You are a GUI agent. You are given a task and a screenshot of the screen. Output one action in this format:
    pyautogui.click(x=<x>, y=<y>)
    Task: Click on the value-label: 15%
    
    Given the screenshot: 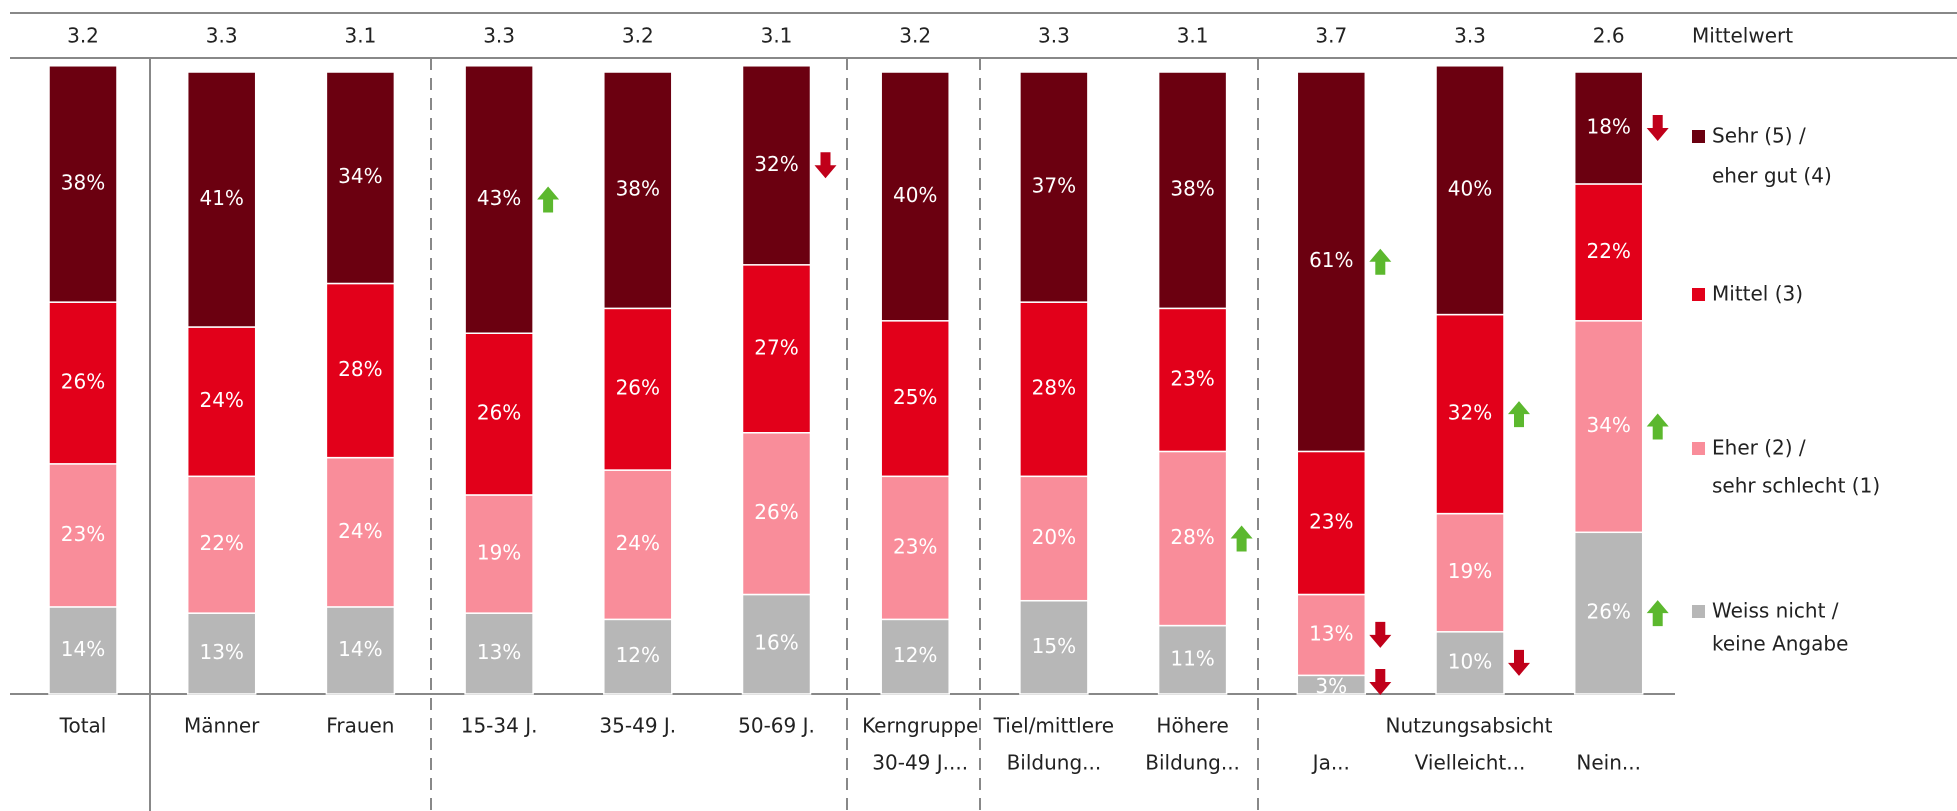 What is the action you would take?
    pyautogui.click(x=1054, y=646)
    